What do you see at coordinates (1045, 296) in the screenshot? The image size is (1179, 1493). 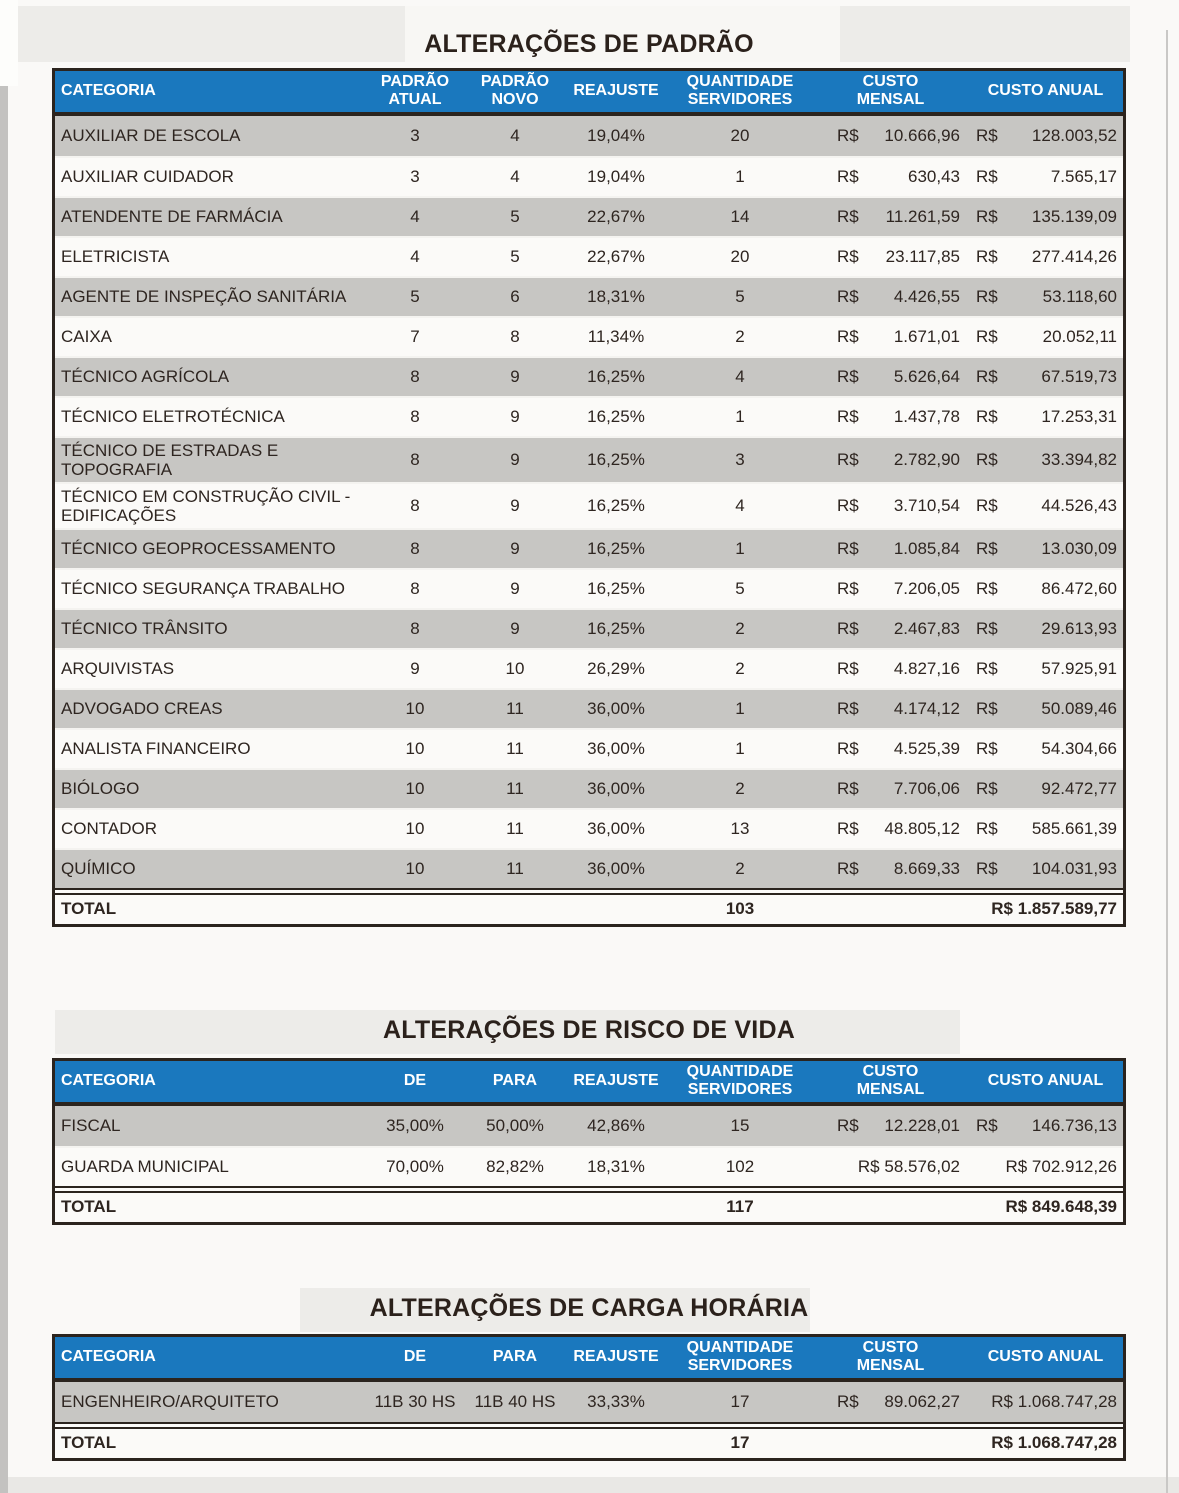 I see `cell-custo-anual: R$ 53.118,60` at bounding box center [1045, 296].